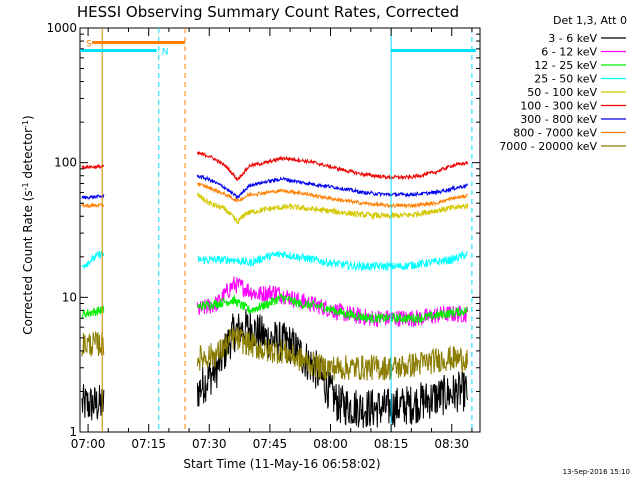 This screenshot has height=480, width=640. What do you see at coordinates (572, 38) in the screenshot?
I see `legend-label: 3 - 6 keV` at bounding box center [572, 38].